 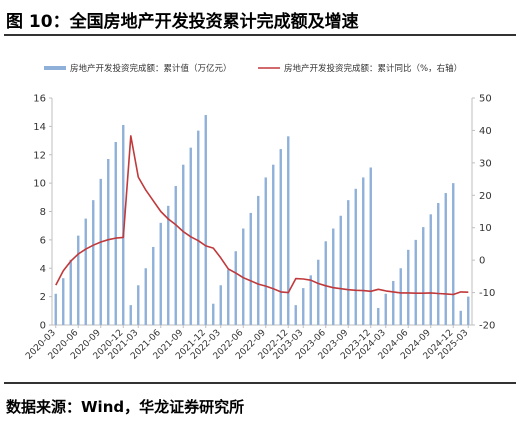 What do you see at coordinates (39, 127) in the screenshot?
I see `y-left-tick-label: 14` at bounding box center [39, 127].